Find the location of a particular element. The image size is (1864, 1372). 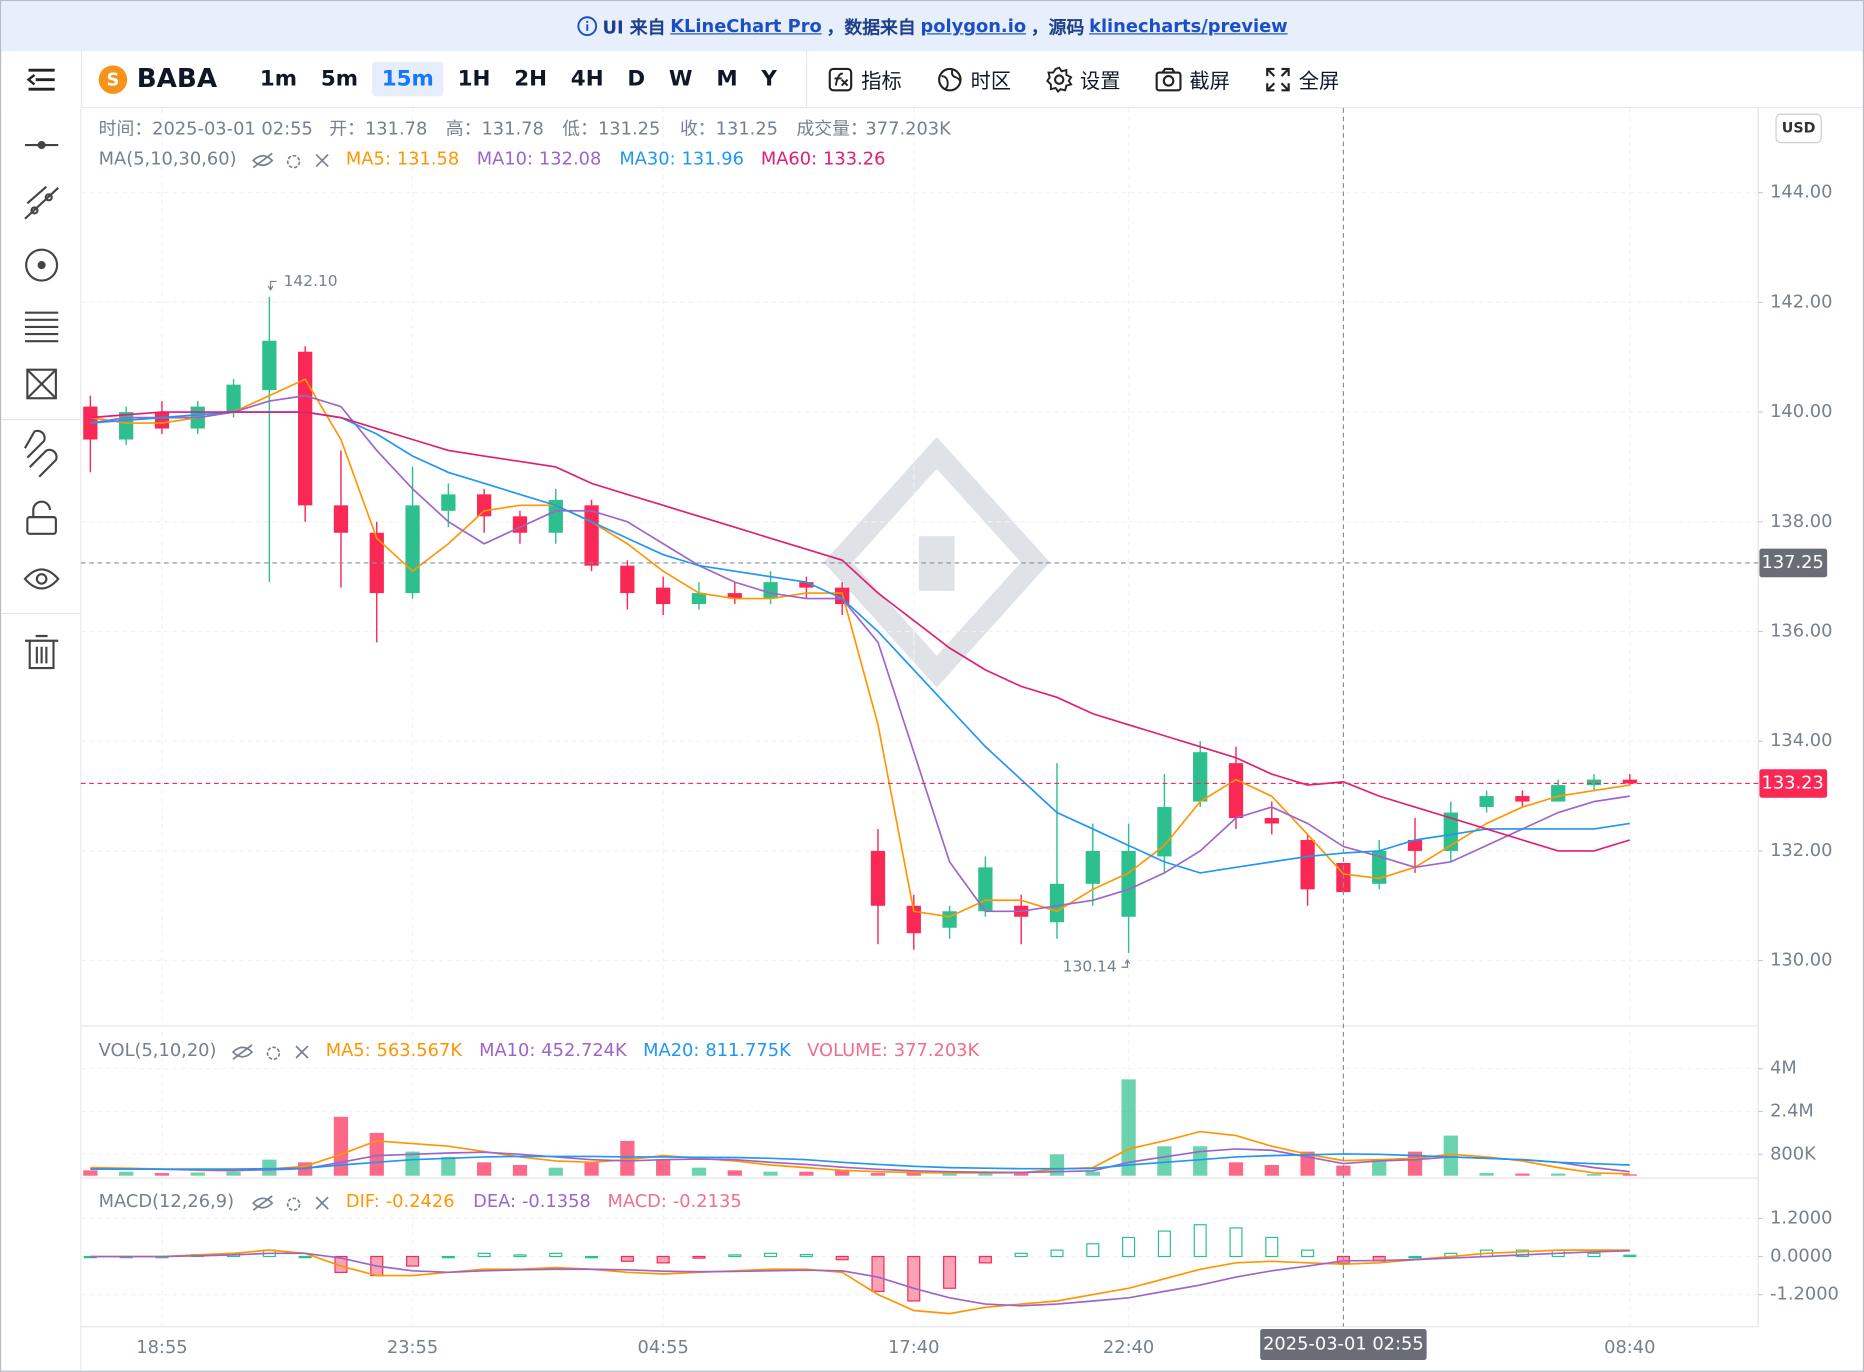

legend-name: MA30: is located at coordinates (647, 158).